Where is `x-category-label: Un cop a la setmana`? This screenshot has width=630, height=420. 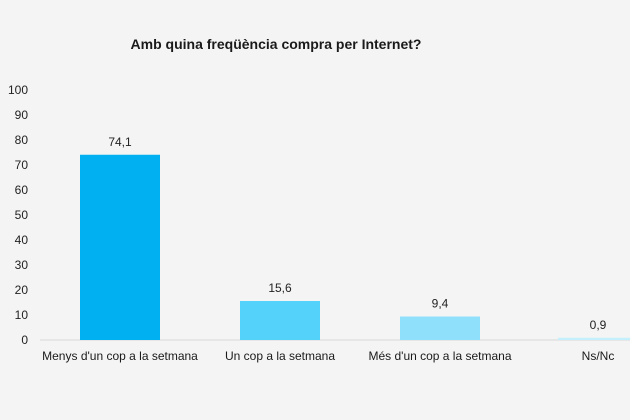
x-category-label: Un cop a la setmana is located at coordinates (280, 356).